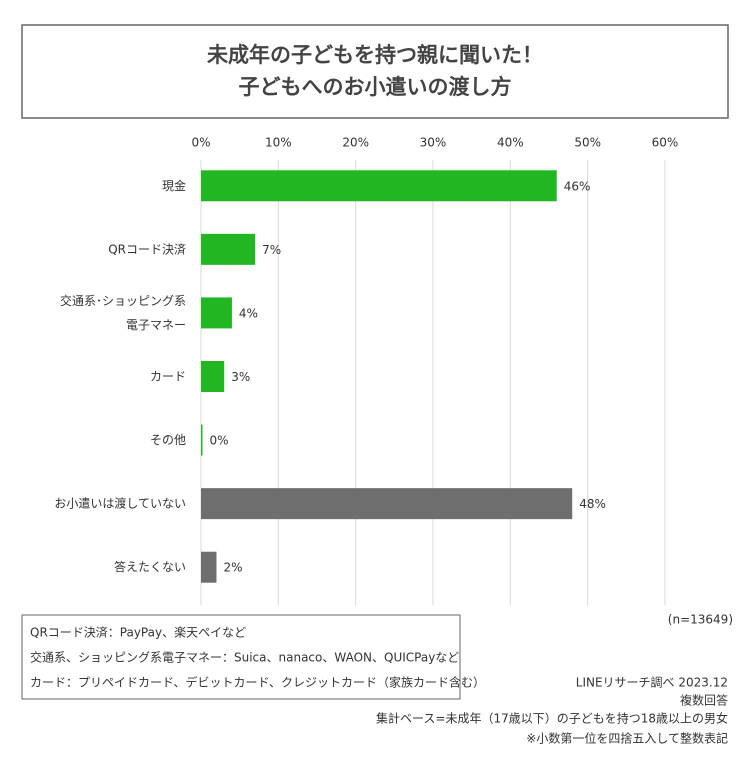  What do you see at coordinates (665, 143) in the screenshot?
I see `x-tick-label: 60%` at bounding box center [665, 143].